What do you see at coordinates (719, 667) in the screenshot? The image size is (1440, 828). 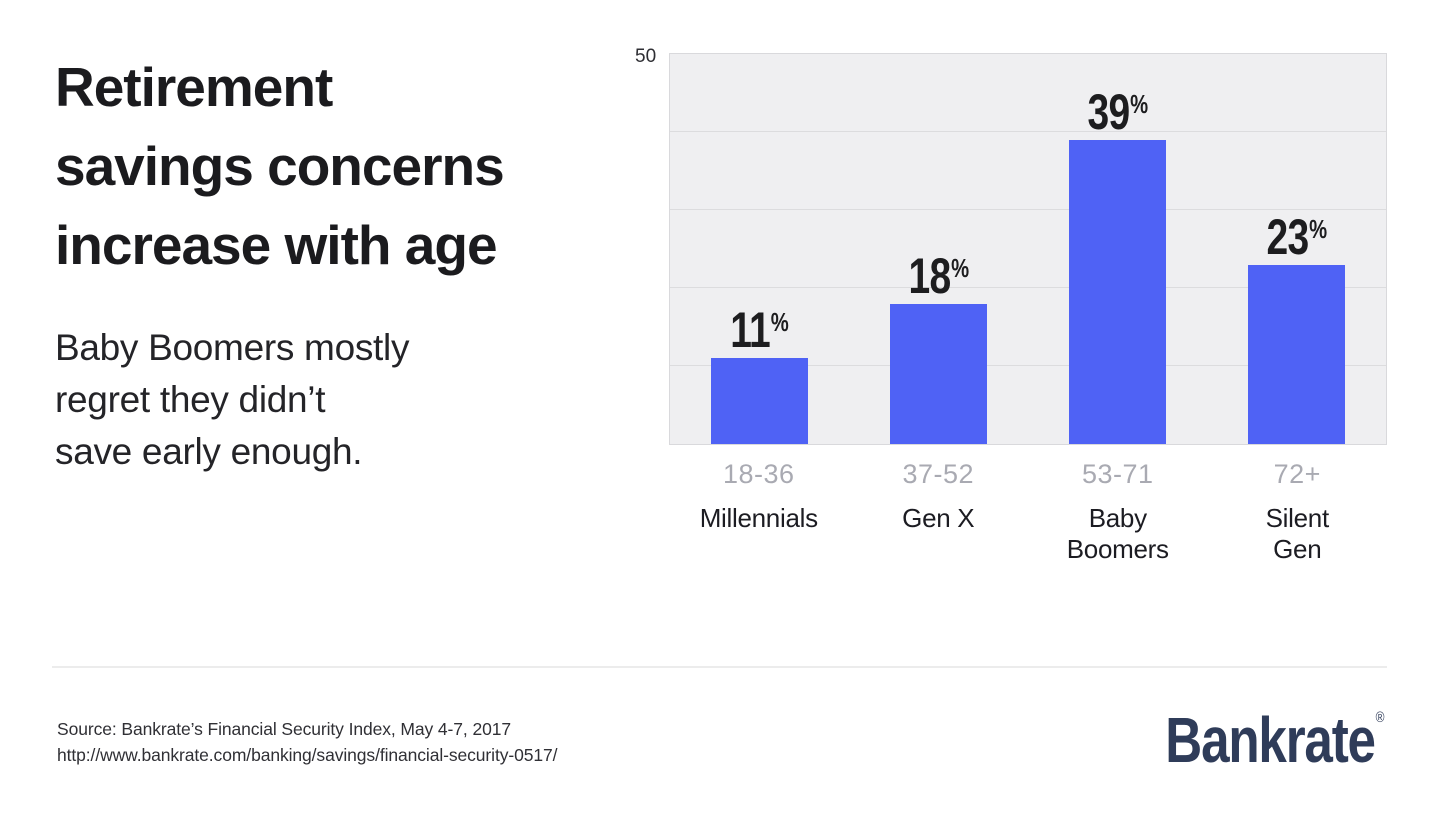 I see `footer-divider` at bounding box center [719, 667].